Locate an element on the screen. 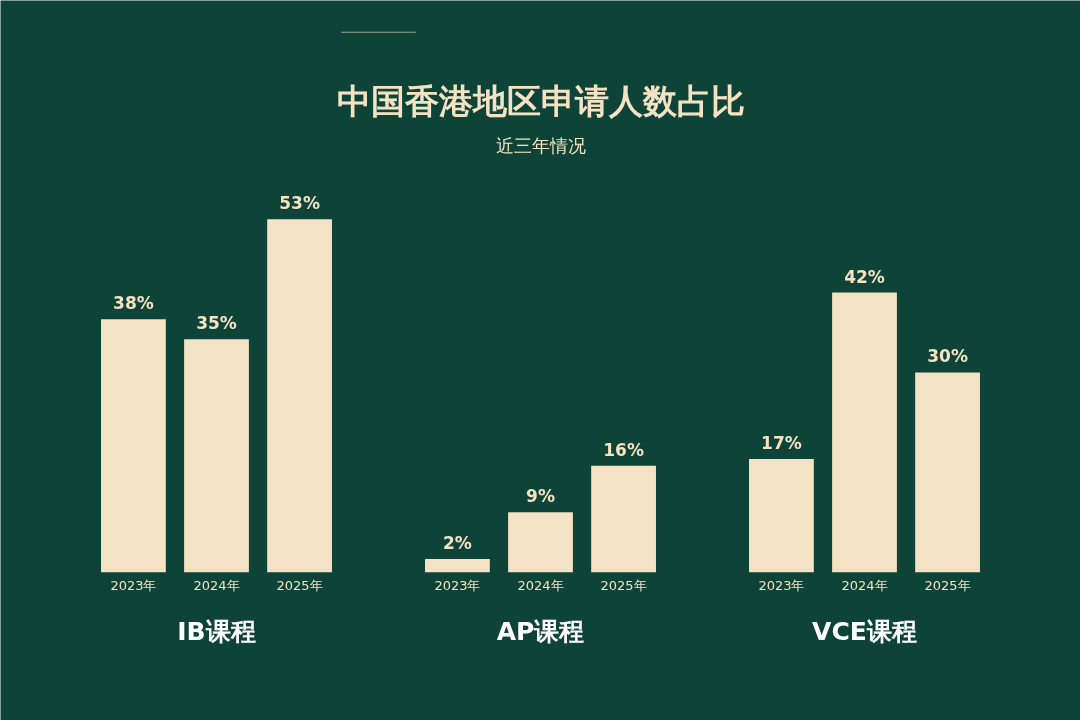 This screenshot has width=1080, height=720. data-label: 53% is located at coordinates (299, 203).